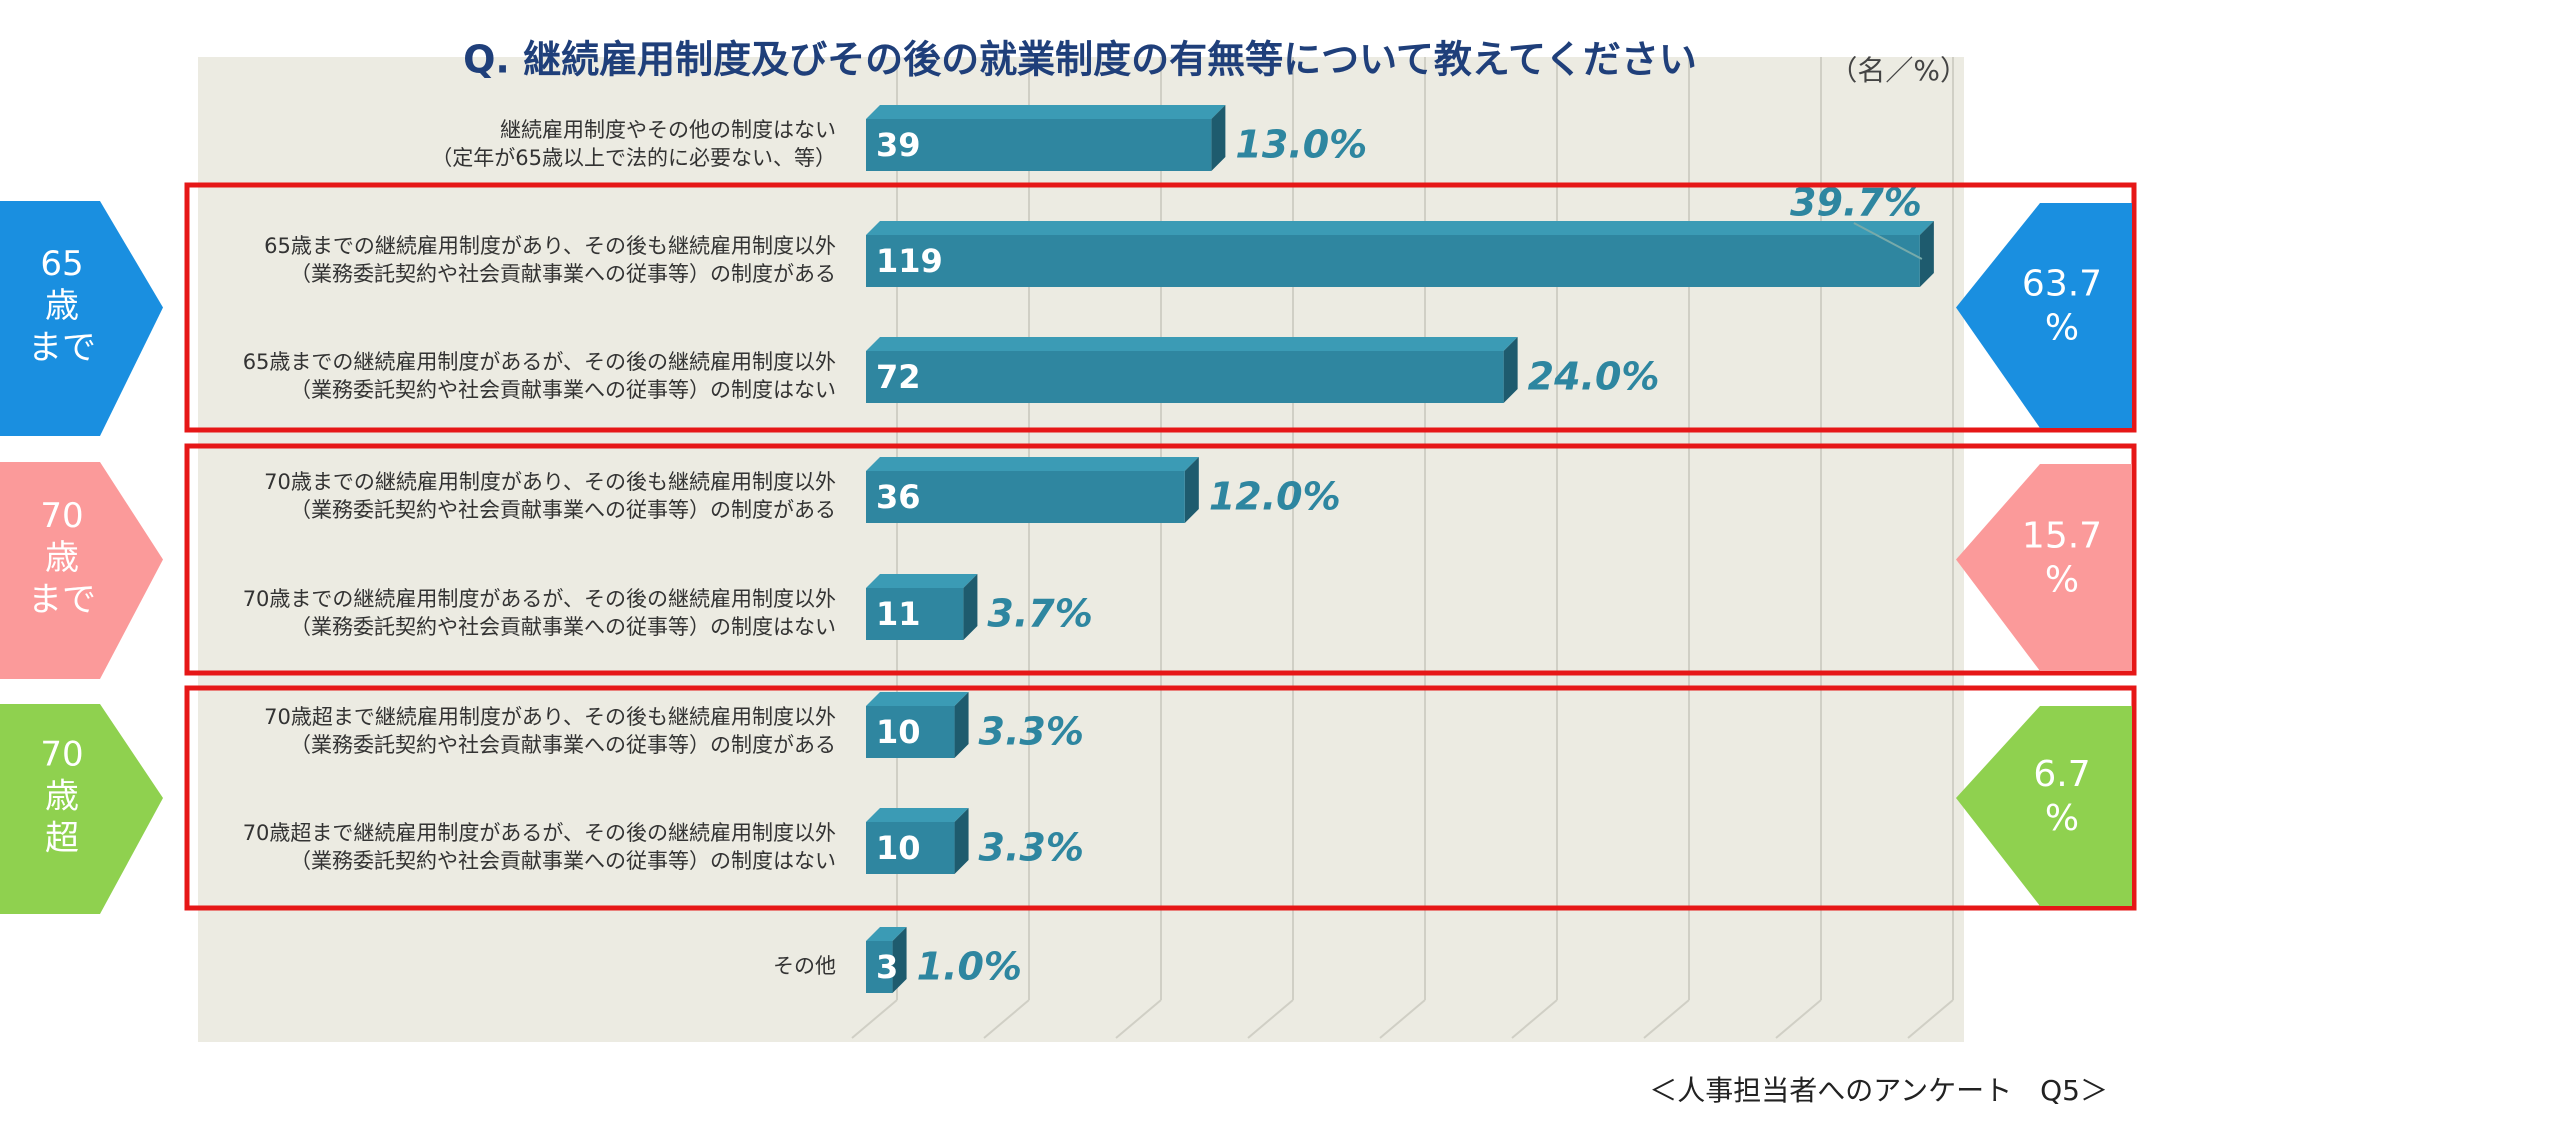 The height and width of the screenshot is (1123, 2560). Describe the element at coordinates (887, 967) in the screenshot. I see `count-label: 3` at that location.